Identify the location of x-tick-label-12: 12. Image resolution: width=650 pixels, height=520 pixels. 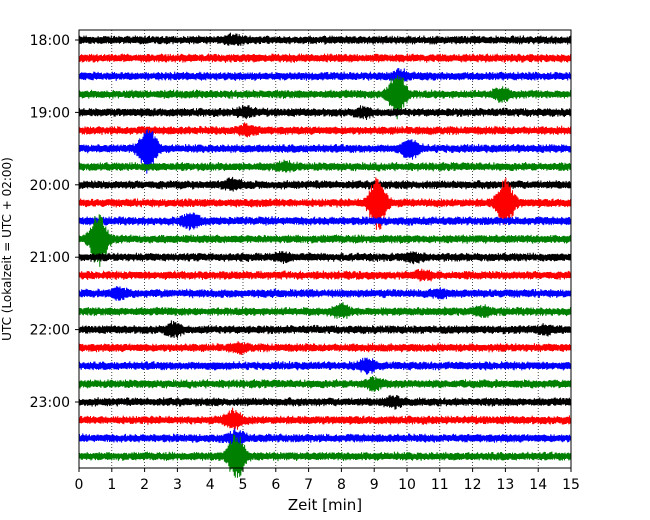
(473, 485).